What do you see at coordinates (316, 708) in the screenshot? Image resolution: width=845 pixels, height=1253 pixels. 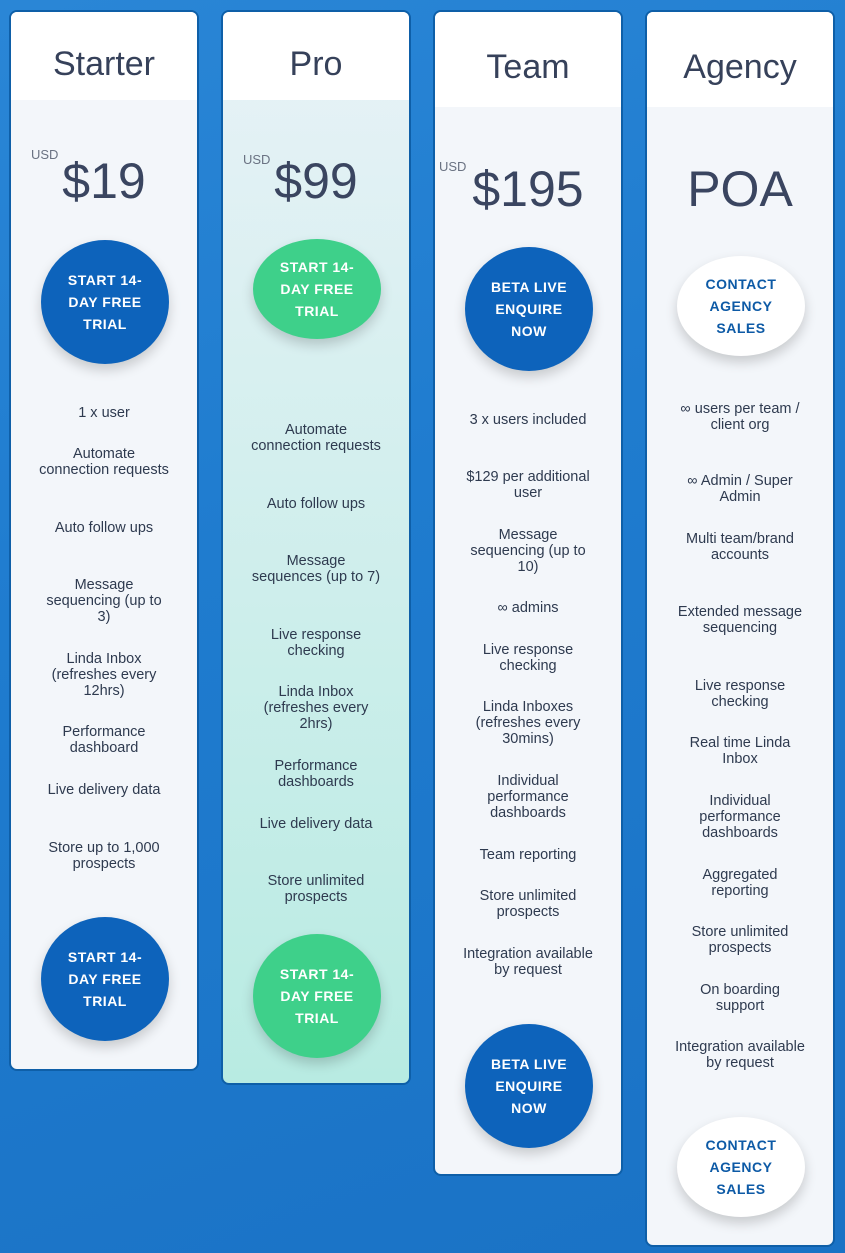 I see `feature-item: Linda Inbox (refreshes every 2hrs)` at bounding box center [316, 708].